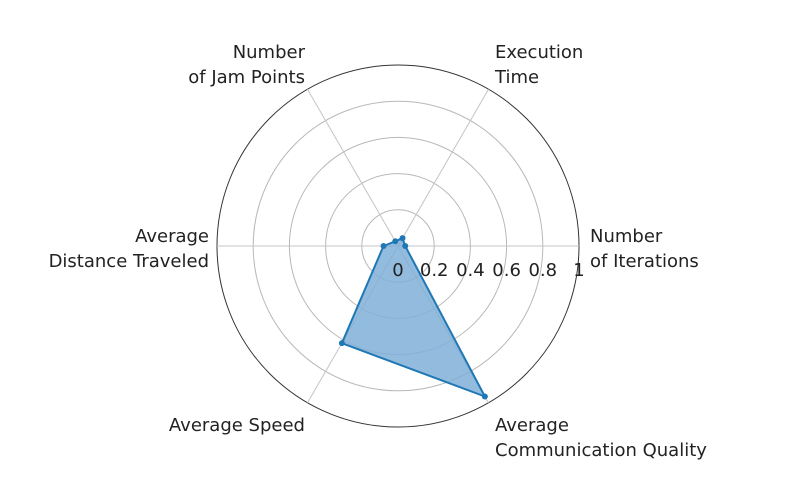 The image size is (800, 494). Describe the element at coordinates (506, 270) in the screenshot. I see `radial-tick-3: 0.6` at that location.